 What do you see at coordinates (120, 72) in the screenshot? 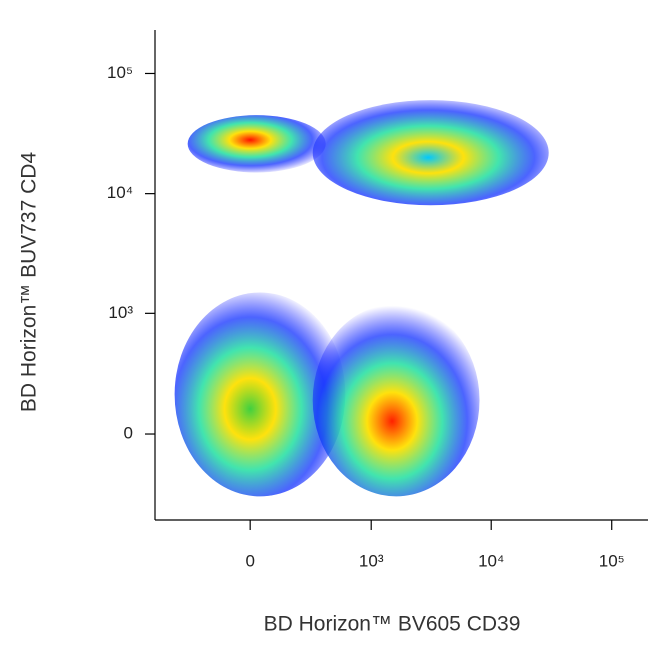
I see `y-tick-label: 10⁵` at bounding box center [120, 72].